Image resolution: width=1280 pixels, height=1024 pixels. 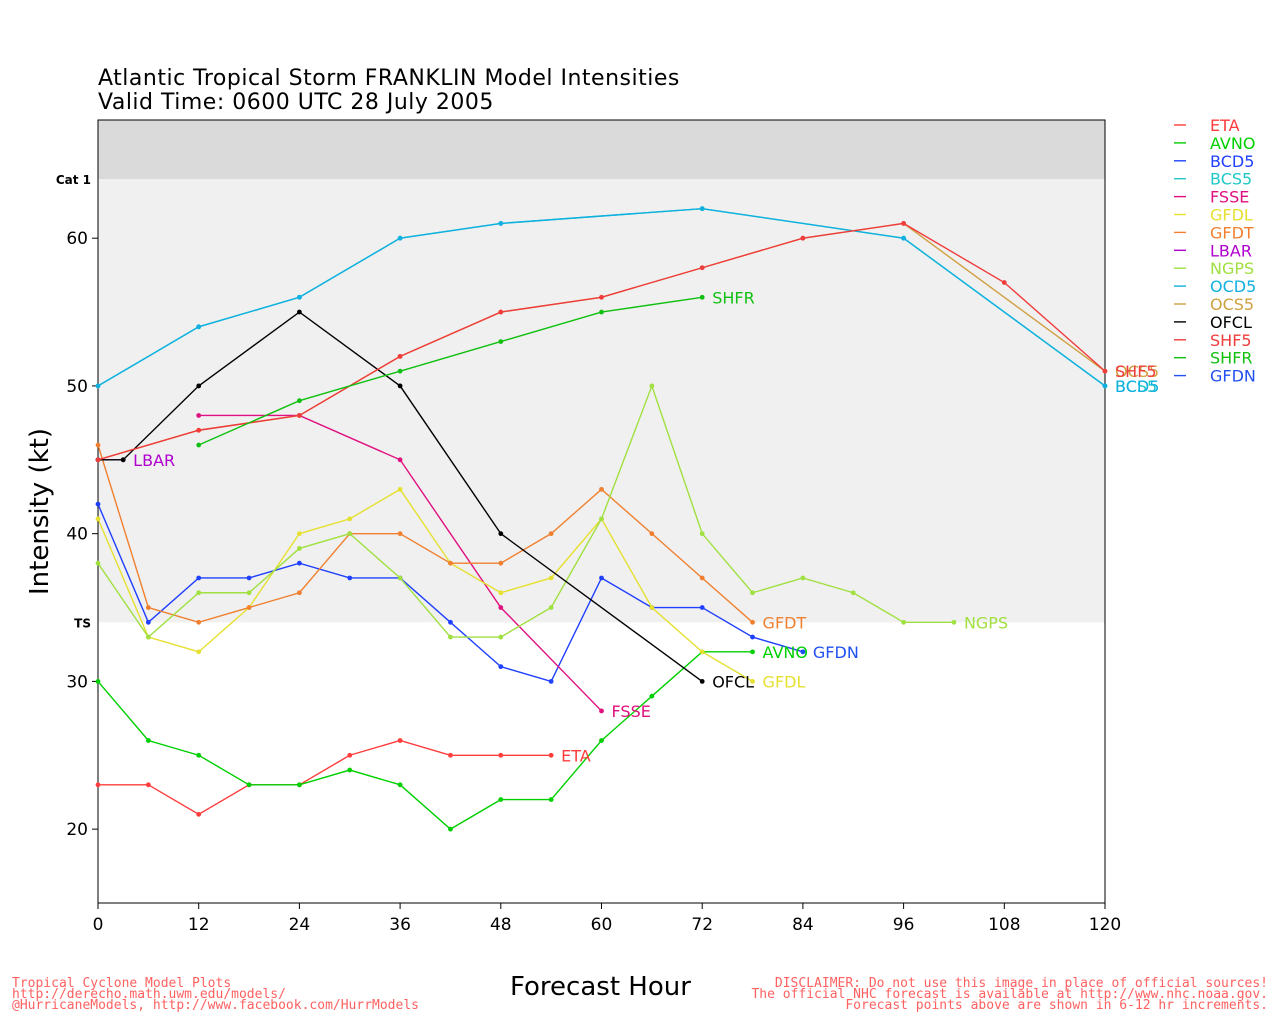 I want to click on x-tick-label: 60, so click(x=602, y=925).